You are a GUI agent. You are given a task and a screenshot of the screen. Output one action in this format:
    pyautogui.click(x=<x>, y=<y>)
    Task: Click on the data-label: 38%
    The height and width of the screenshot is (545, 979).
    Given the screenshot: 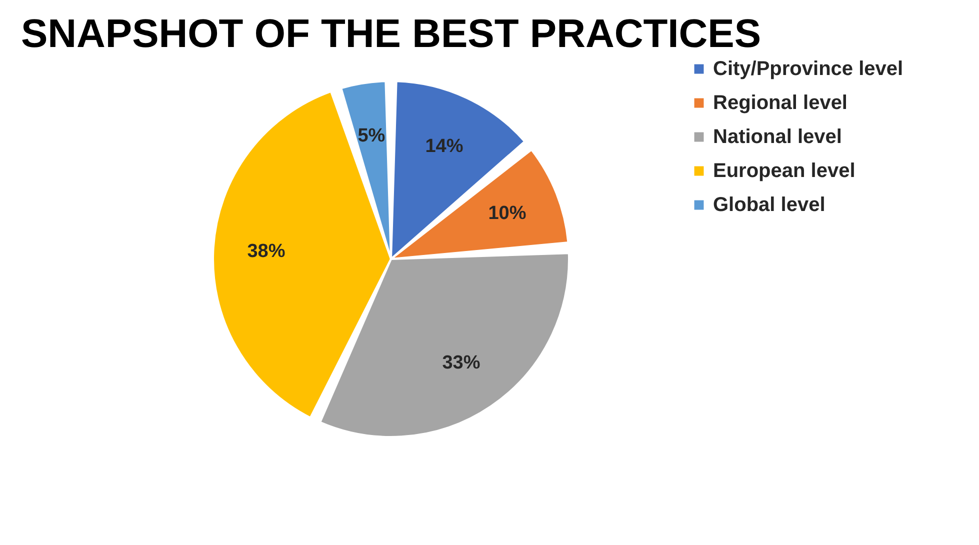 What is the action you would take?
    pyautogui.click(x=266, y=251)
    